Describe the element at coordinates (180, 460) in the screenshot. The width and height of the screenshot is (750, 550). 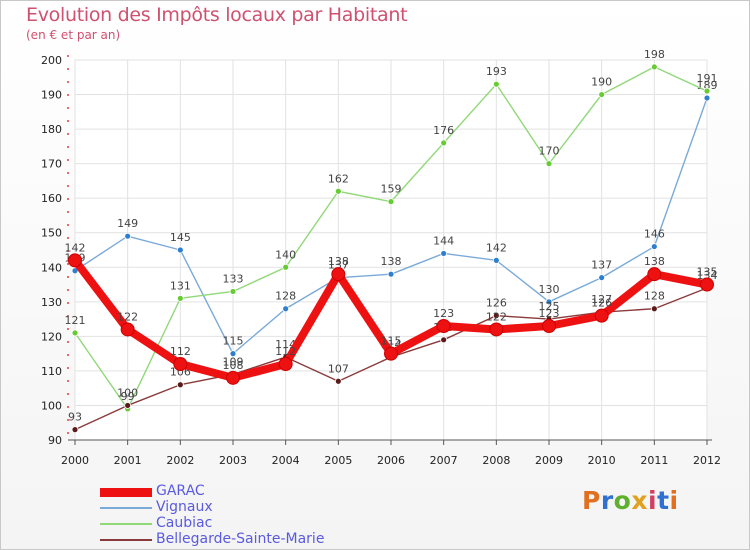
I see `x-tick-label: 2002` at that location.